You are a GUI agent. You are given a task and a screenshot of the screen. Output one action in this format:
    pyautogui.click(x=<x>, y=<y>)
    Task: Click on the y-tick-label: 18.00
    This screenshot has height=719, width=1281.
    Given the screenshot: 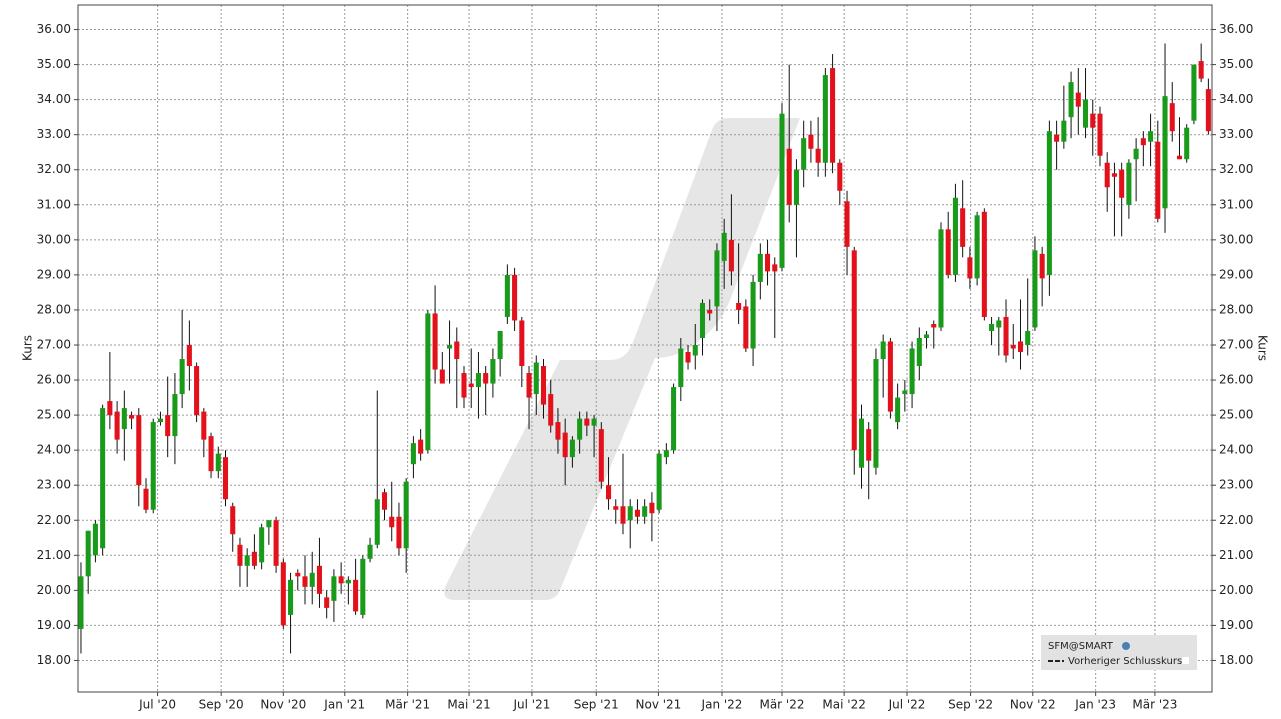 What is the action you would take?
    pyautogui.click(x=54, y=660)
    